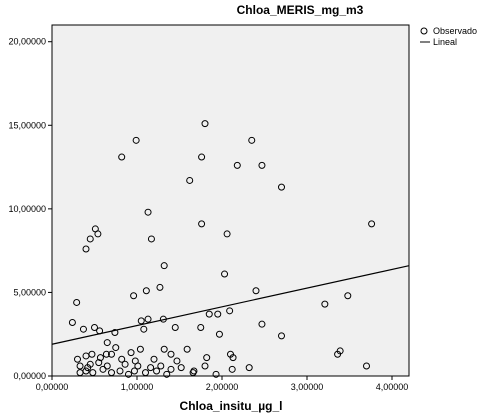  What do you see at coordinates (307, 387) in the screenshot?
I see `x-tick-label: 3,00000` at bounding box center [307, 387].